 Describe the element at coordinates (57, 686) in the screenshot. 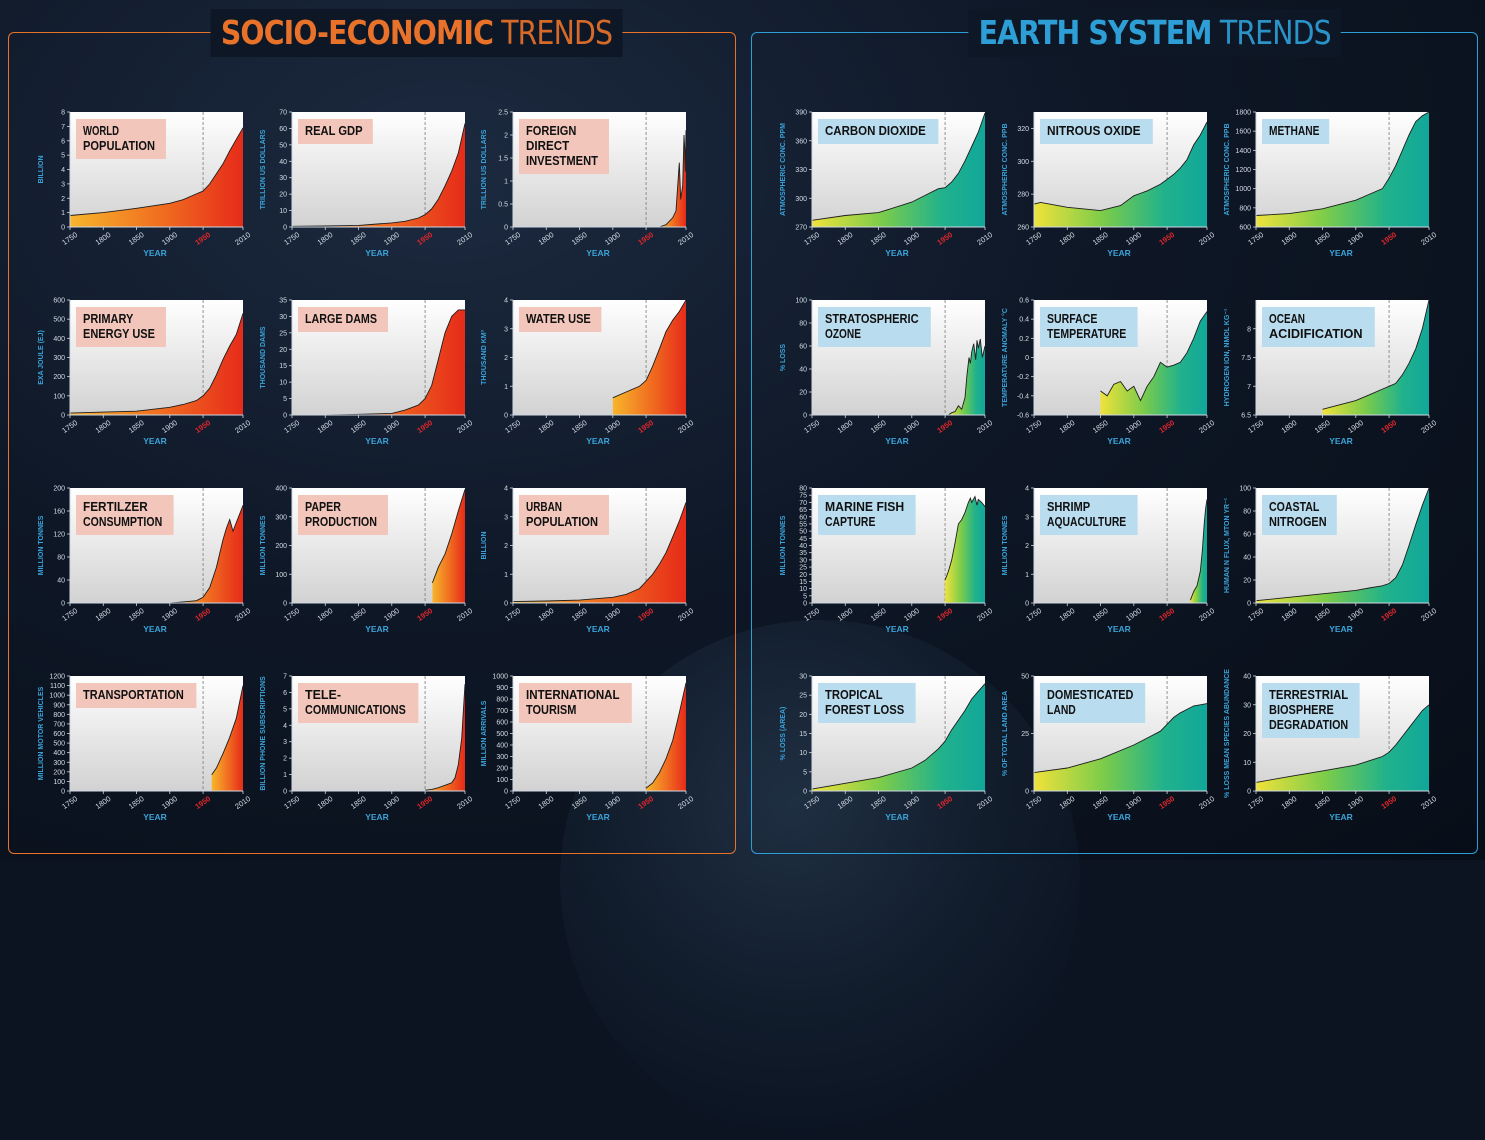

I see `y-tick-label: 1100` at that location.